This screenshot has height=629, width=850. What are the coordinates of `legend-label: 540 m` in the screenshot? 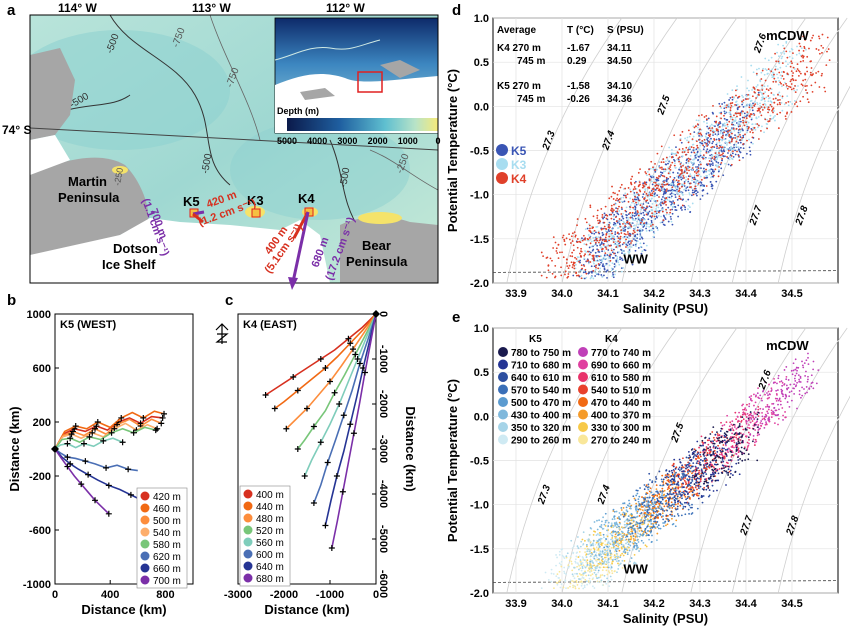 It's located at (167, 533).